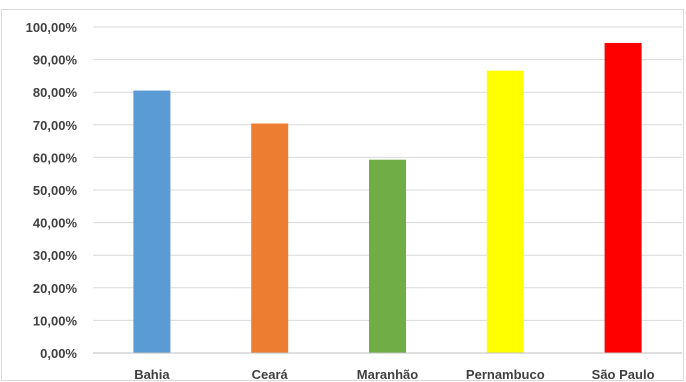 This screenshot has height=382, width=686. Describe the element at coordinates (55, 320) in the screenshot. I see `y-tick-label: 10,00%` at that location.